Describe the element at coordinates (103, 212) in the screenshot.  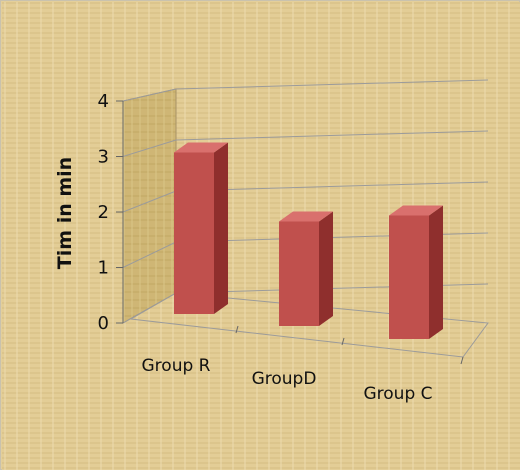
I see `y-tick-label: 2` at that location.